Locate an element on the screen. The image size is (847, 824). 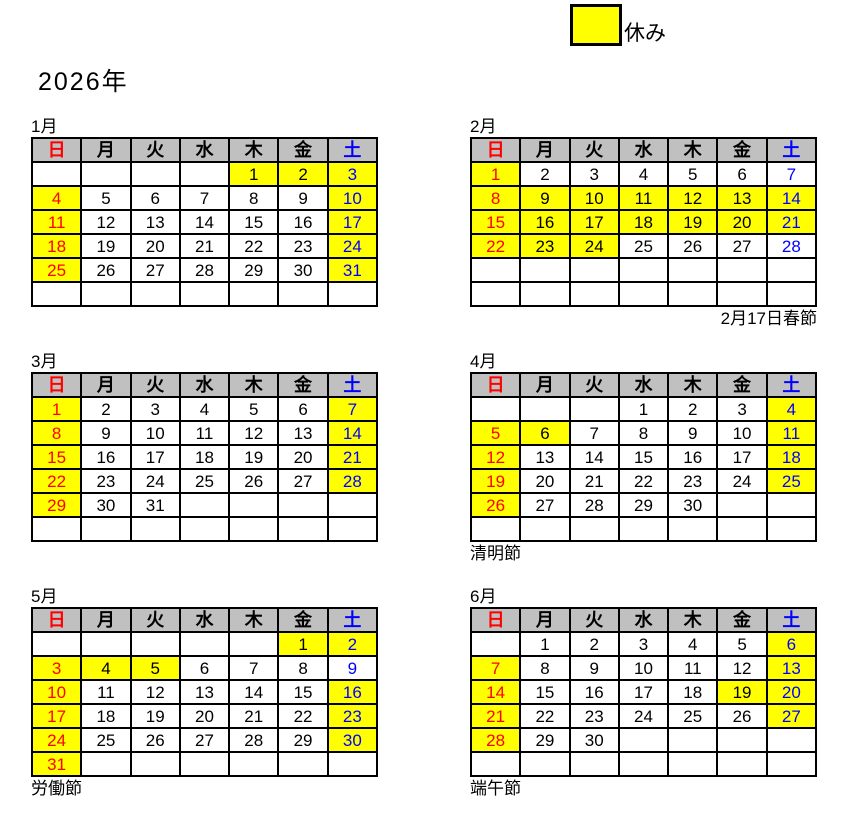
month-label: 2月 is located at coordinates (483, 126).